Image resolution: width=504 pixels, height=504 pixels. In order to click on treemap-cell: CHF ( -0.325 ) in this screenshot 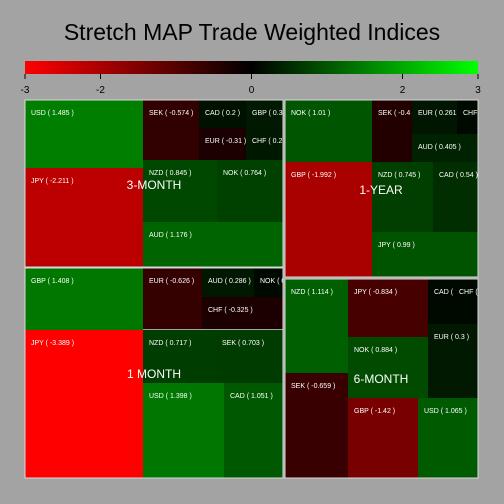, I will do `click(242, 313)`.